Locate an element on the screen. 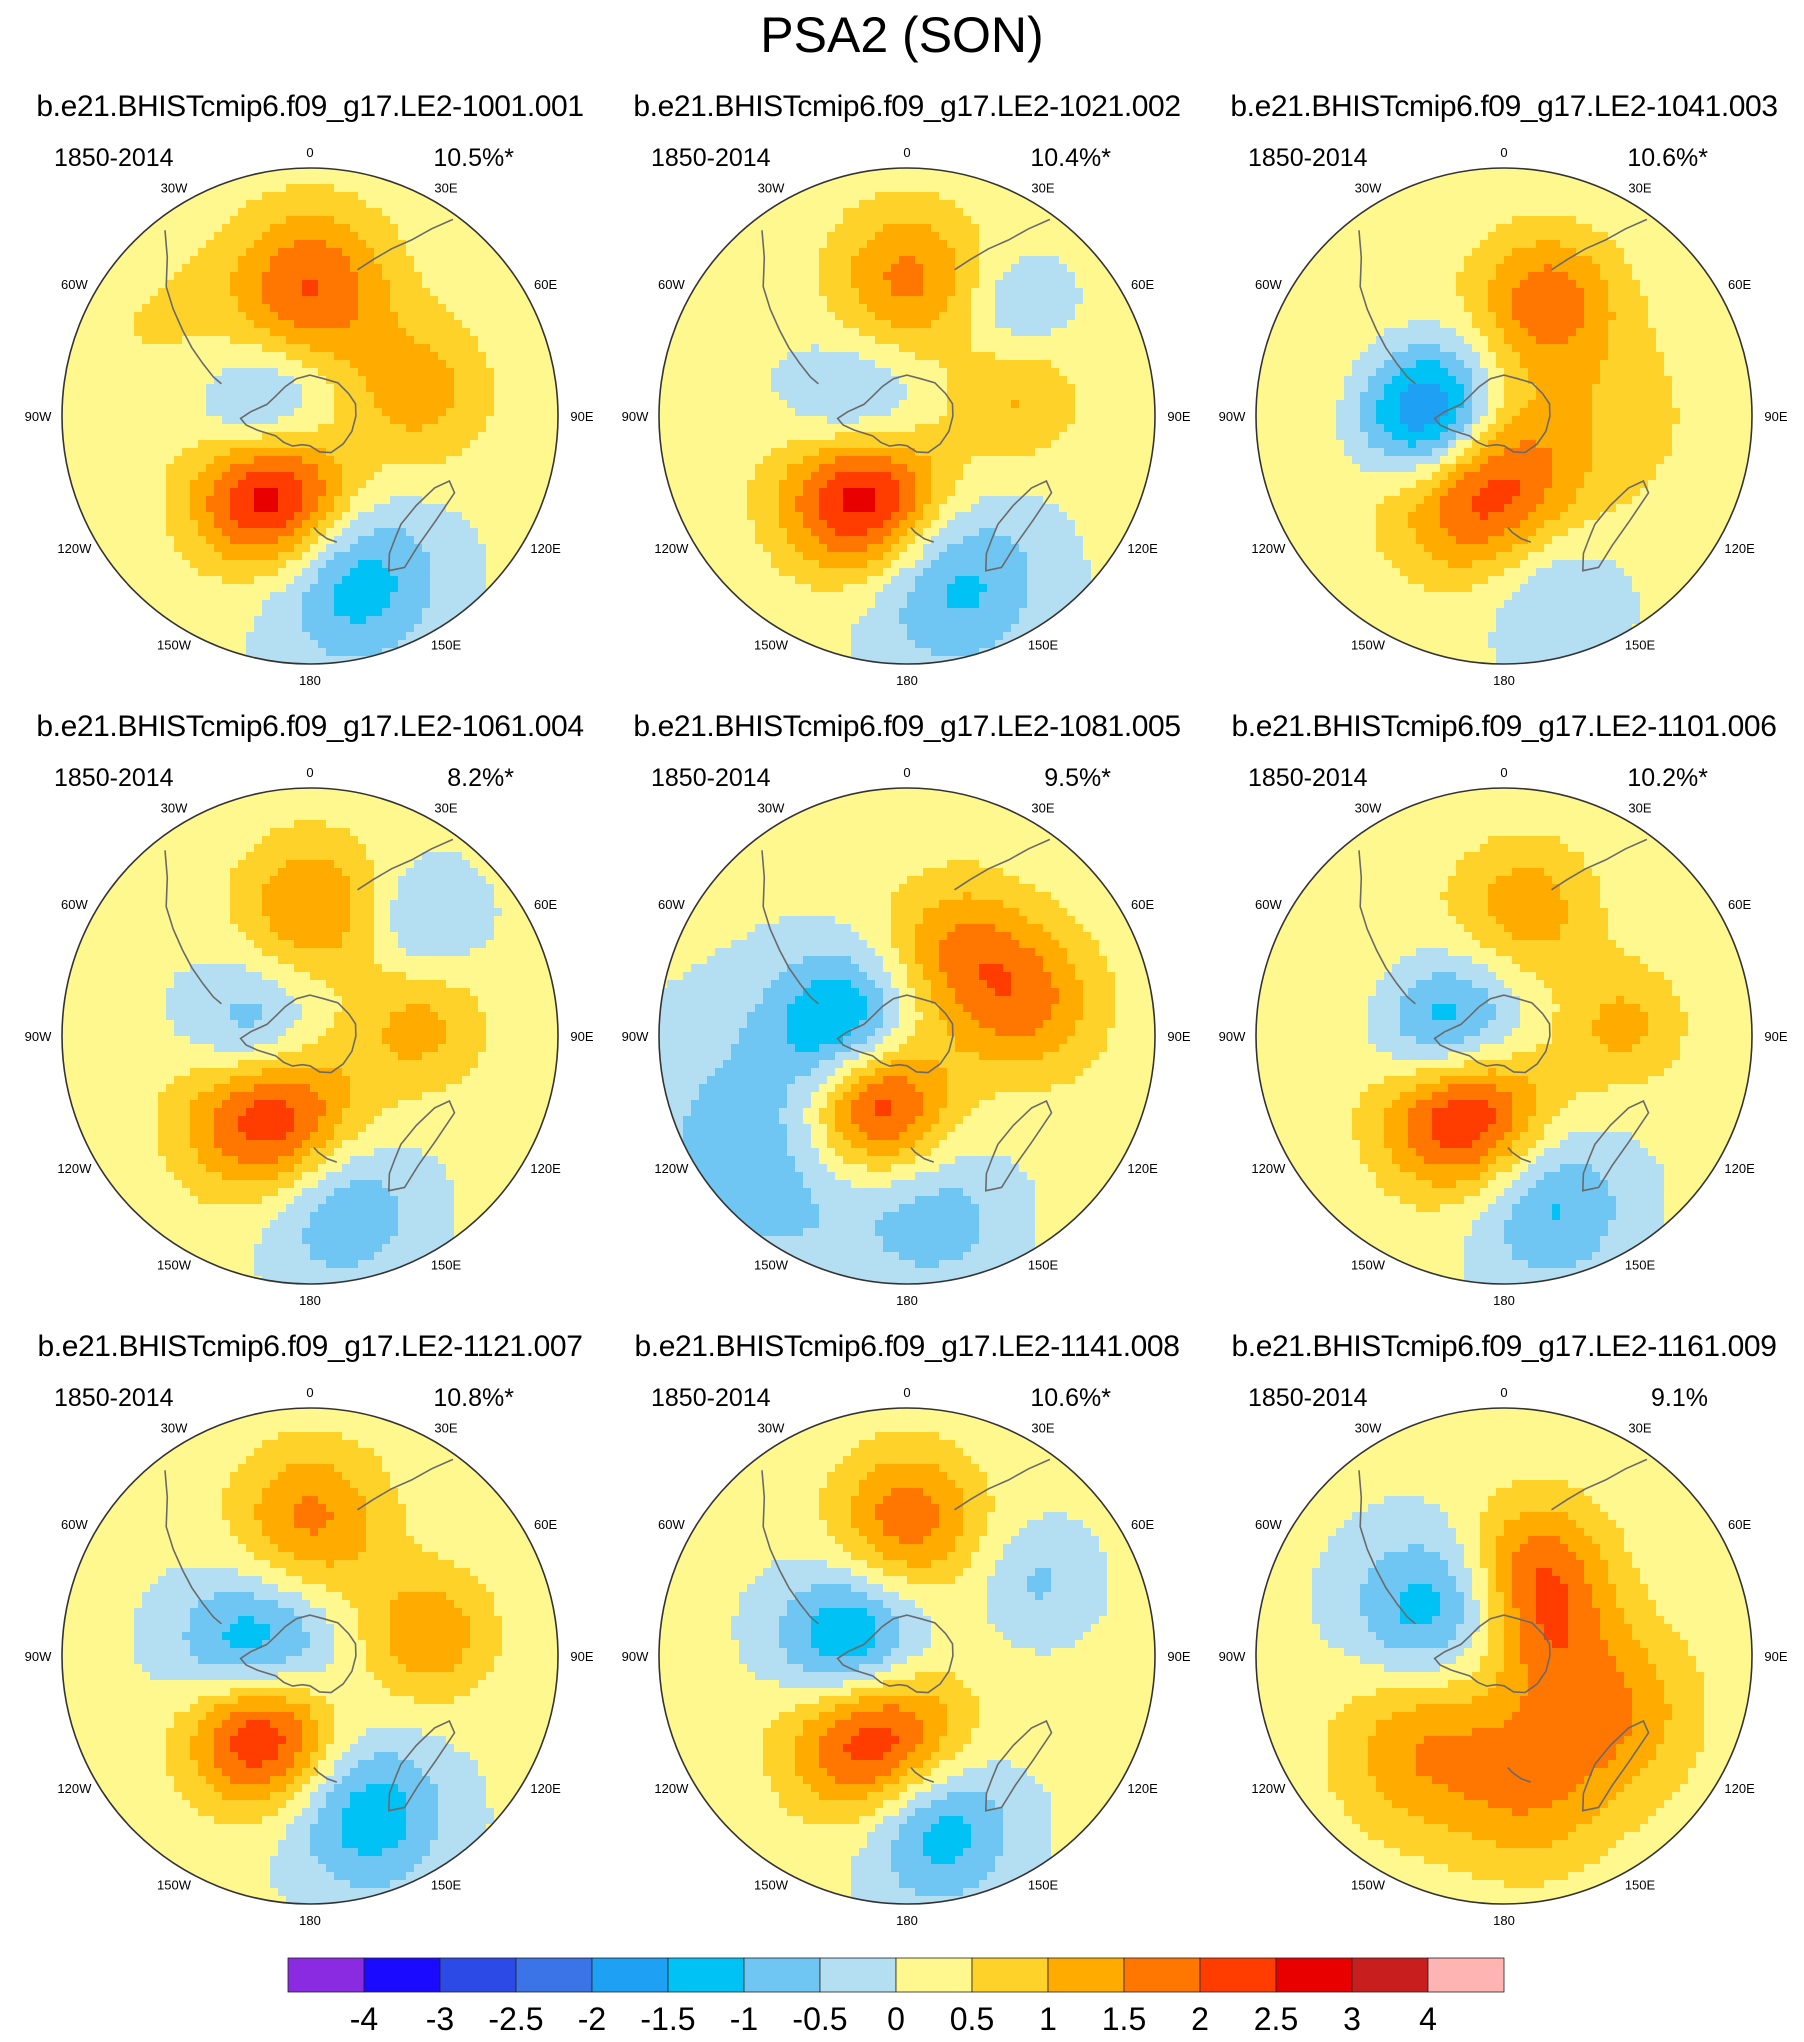 Image resolution: width=1804 pixels, height=2042 pixels. figure-title: PSA2 (SON) is located at coordinates (902, 35).